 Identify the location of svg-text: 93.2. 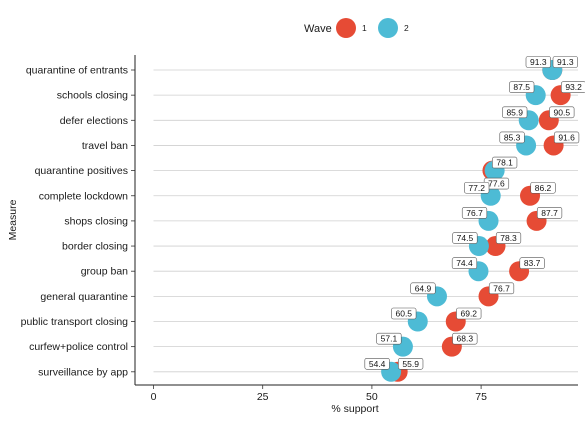
(573, 87).